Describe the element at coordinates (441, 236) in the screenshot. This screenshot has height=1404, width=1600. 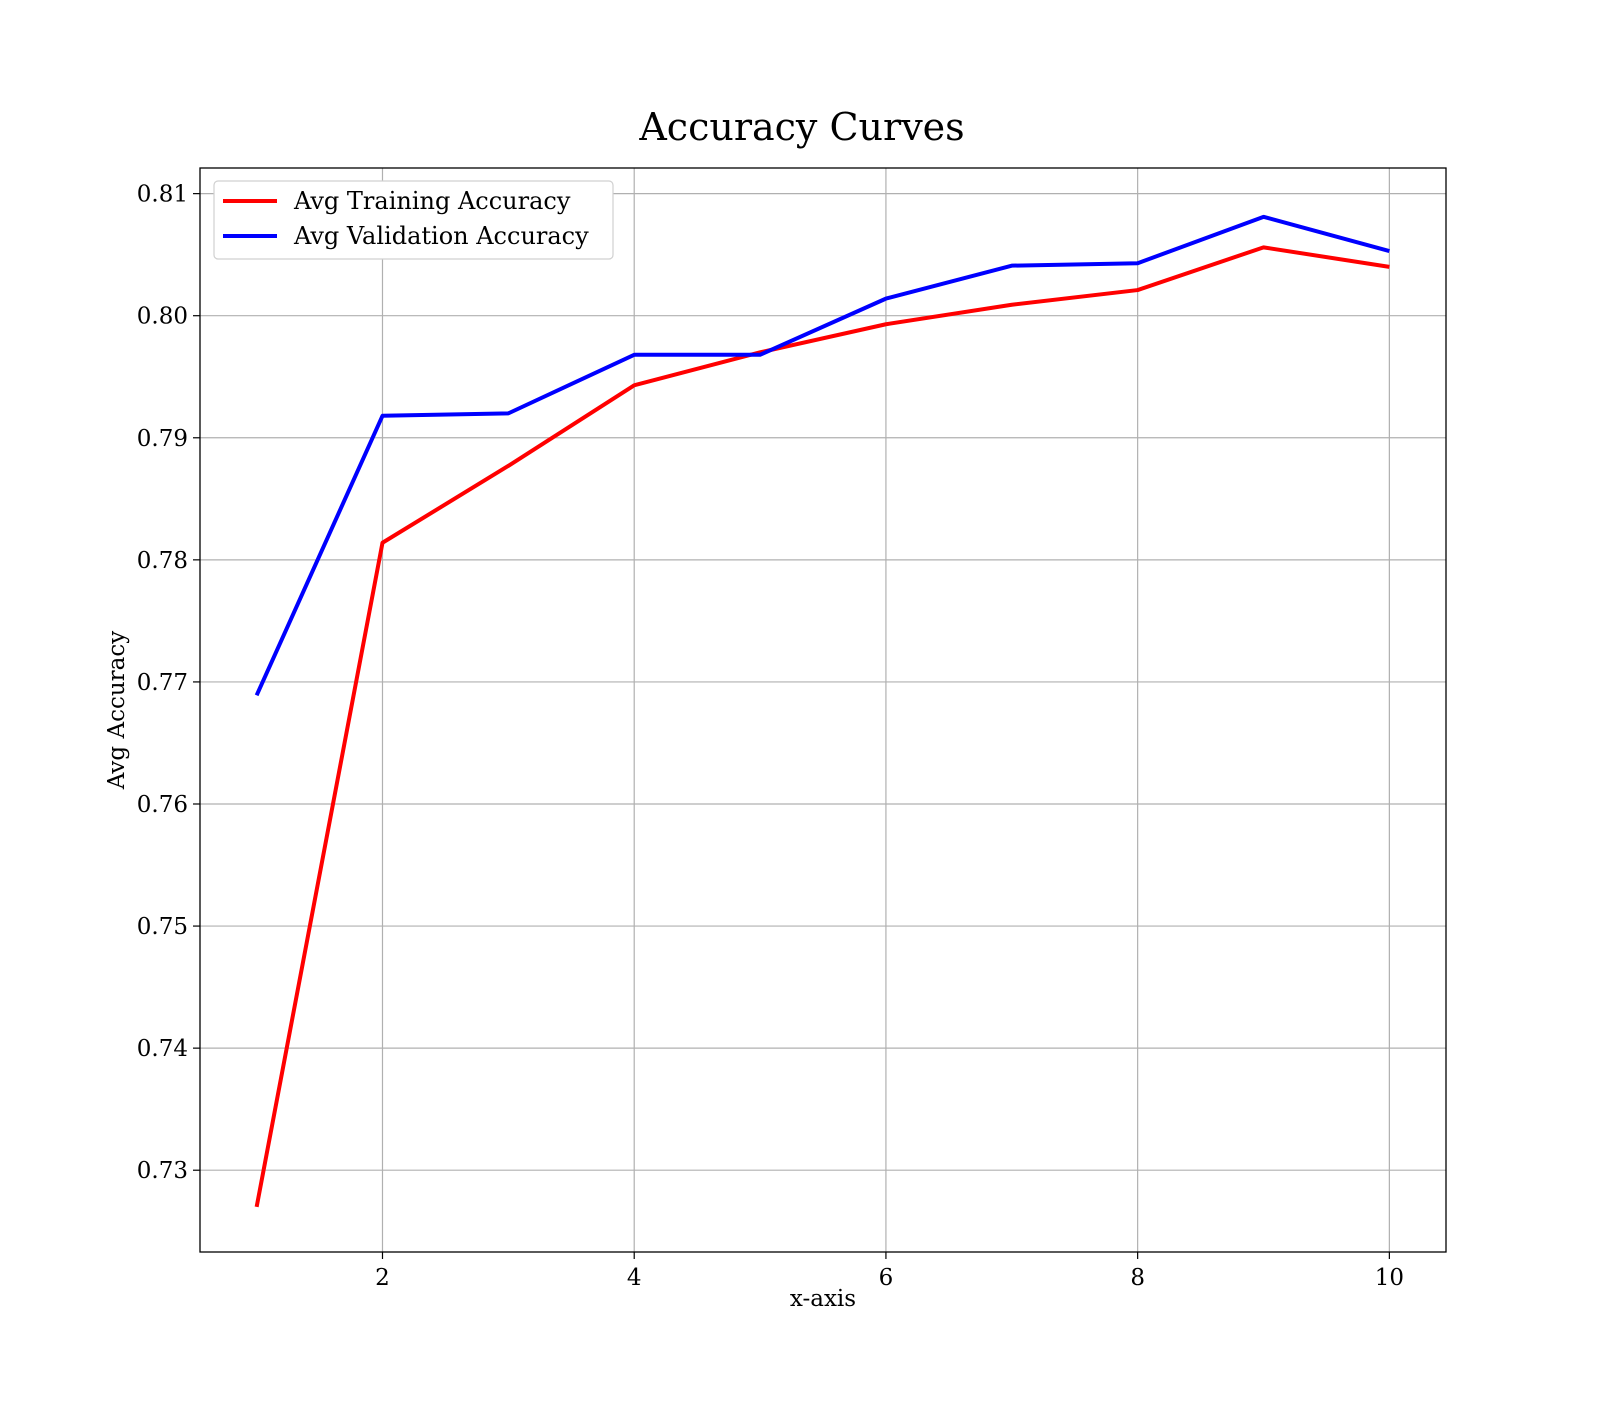
I see `legend-label-validation: Avg Validation Accuracy` at that location.